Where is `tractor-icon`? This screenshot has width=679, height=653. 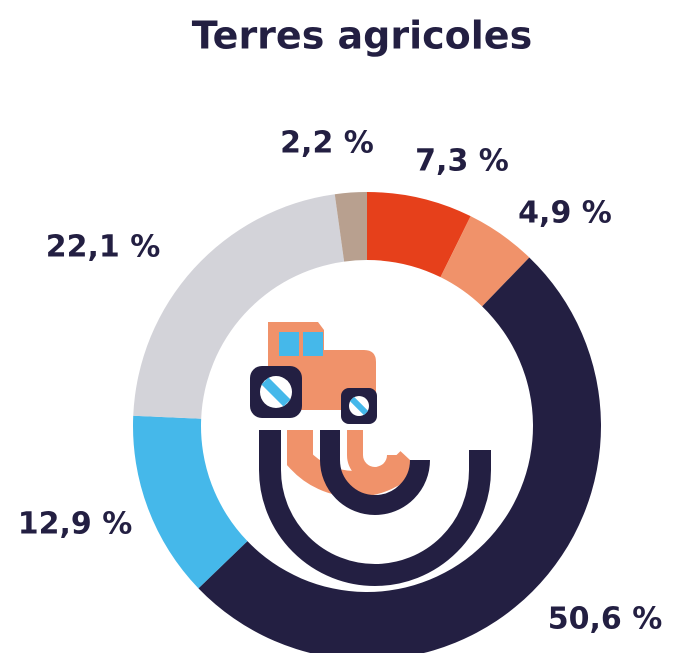 tractor-icon is located at coordinates (370, 454).